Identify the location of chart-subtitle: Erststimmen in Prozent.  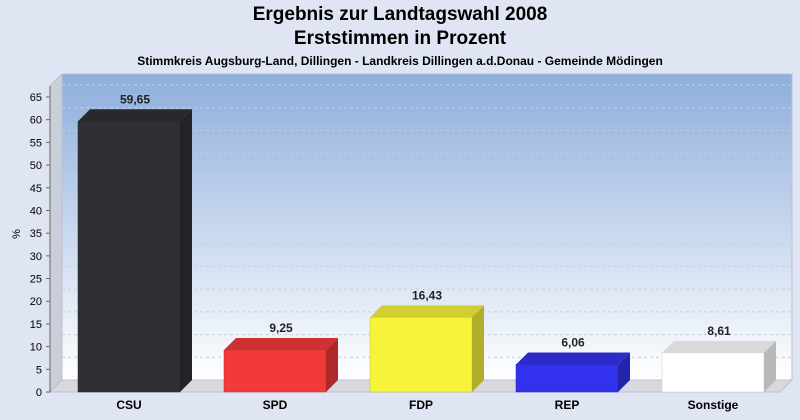
(400, 38).